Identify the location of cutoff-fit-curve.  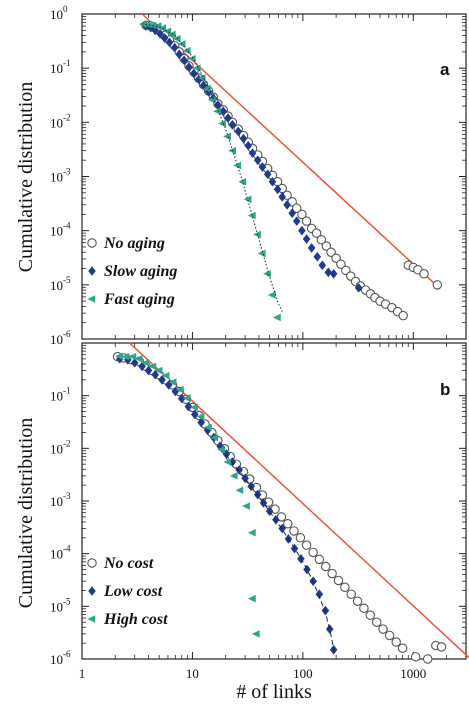
(280, 554).